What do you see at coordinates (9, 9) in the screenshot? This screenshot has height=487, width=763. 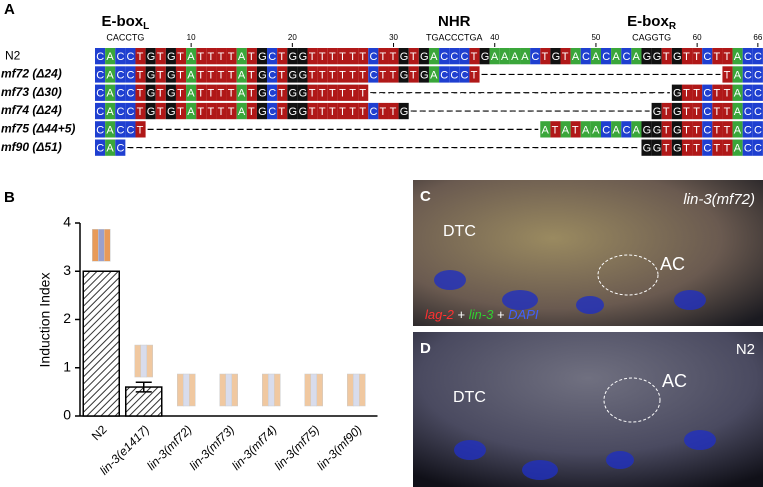 I see `panel-letter: A` at bounding box center [9, 9].